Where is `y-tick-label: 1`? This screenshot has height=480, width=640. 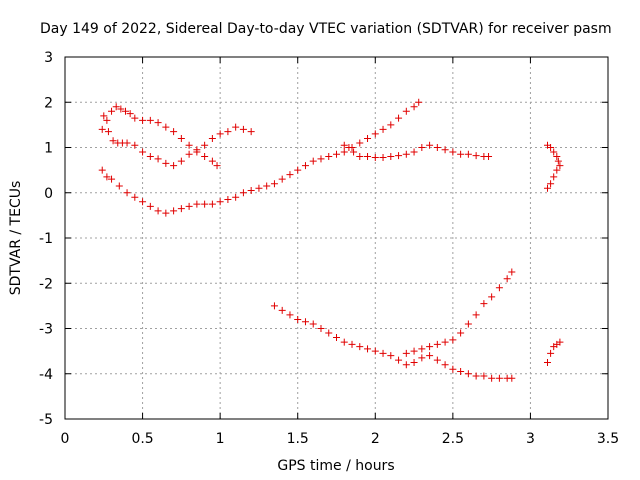
y-tick-label: 1 is located at coordinates (48, 149).